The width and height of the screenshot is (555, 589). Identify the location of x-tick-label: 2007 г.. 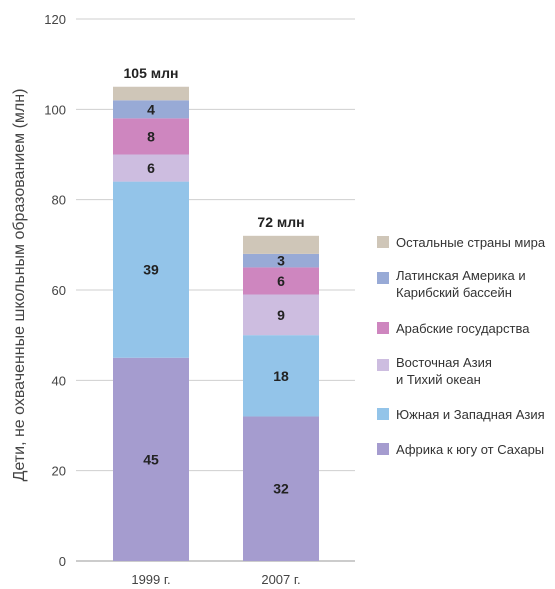
(280, 579).